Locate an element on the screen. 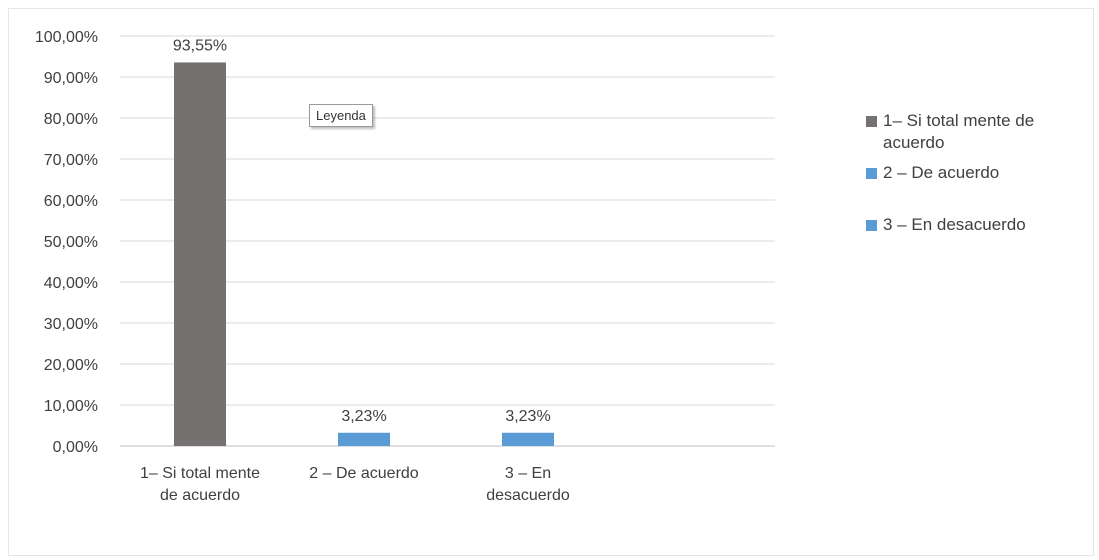 This screenshot has width=1099, height=560. y-tick-label: 10,00% is located at coordinates (71, 406).